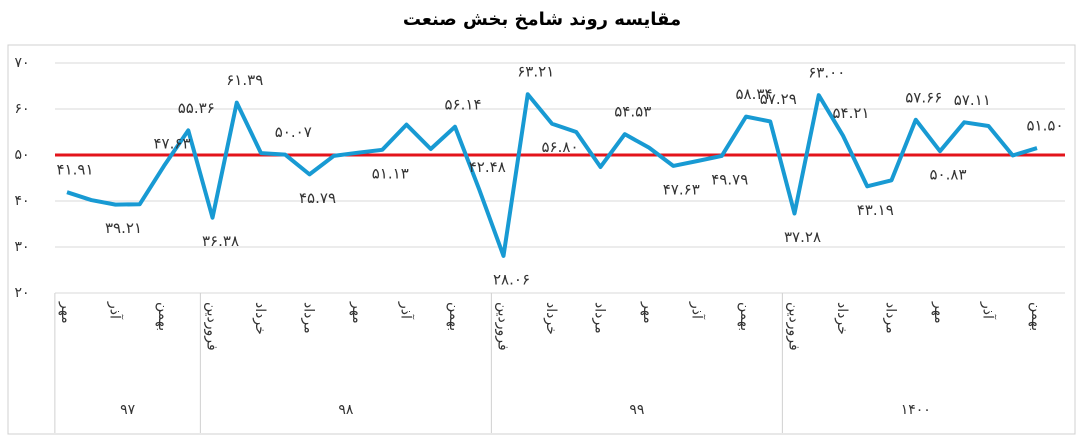 The width and height of the screenshot is (1085, 441). Describe the element at coordinates (875, 210) in the screenshot. I see `data-label: ۴۳.۱۹` at that location.